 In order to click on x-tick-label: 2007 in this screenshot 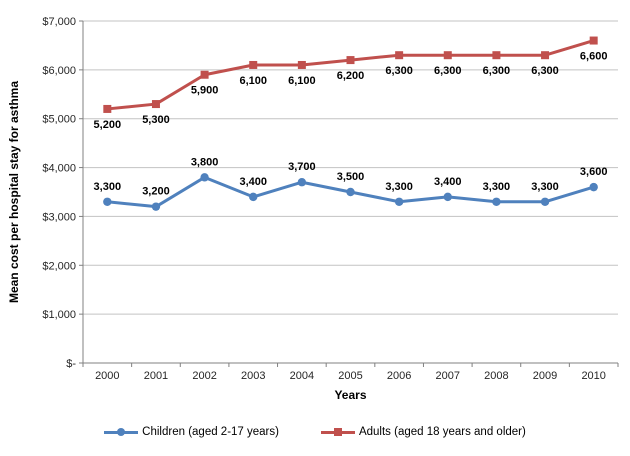, I will do `click(448, 376)`.